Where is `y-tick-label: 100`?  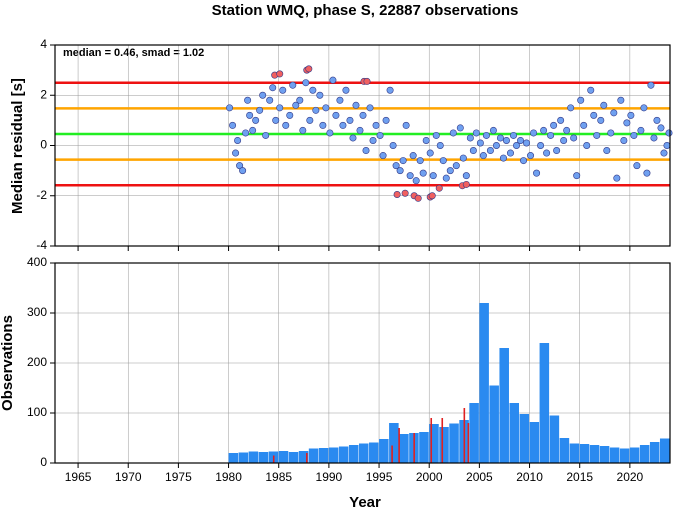 y-tick-label: 100 is located at coordinates (37, 412).